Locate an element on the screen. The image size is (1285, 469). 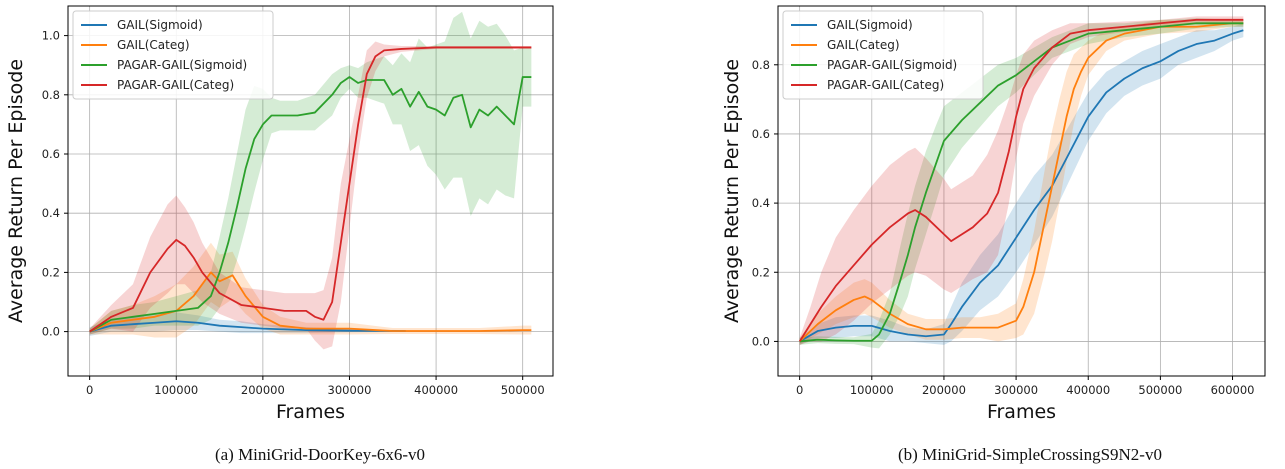
figure-caption: (a) MiniGrid-DoorKey-6x6-v0 is located at coordinates (320, 454).